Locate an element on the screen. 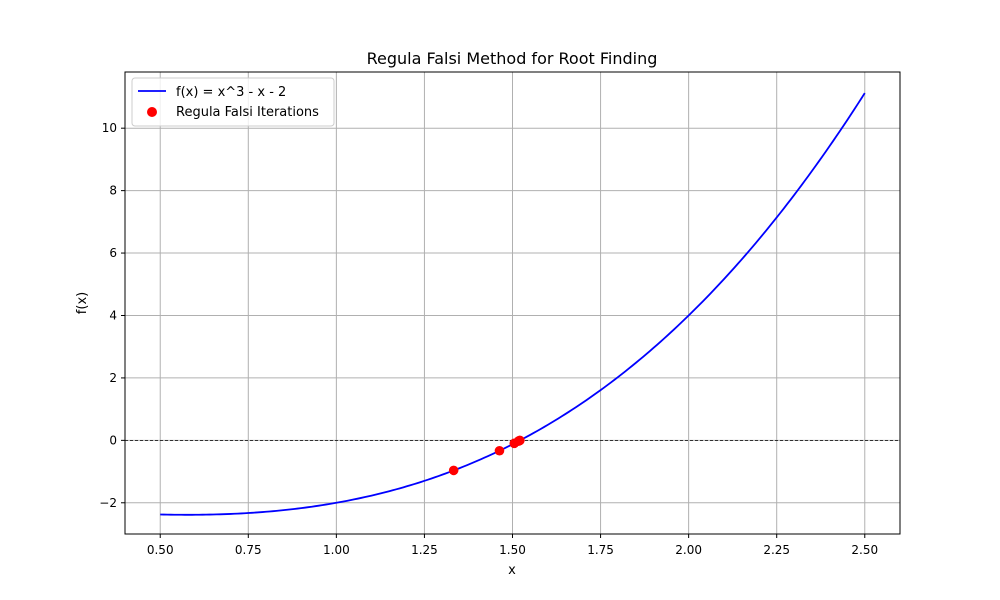 This screenshot has height=600, width=1000. x-tick-label: 2.25 is located at coordinates (776, 550).